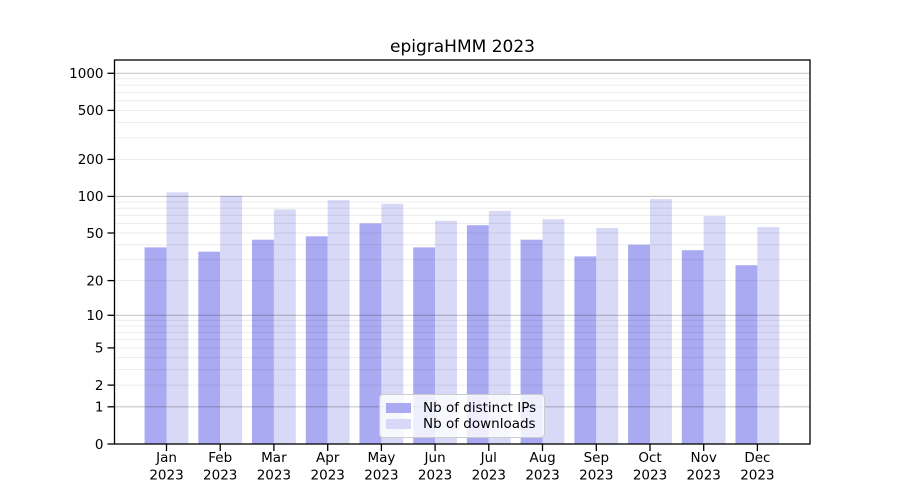  I want to click on y-tick-label: 500, so click(91, 111).